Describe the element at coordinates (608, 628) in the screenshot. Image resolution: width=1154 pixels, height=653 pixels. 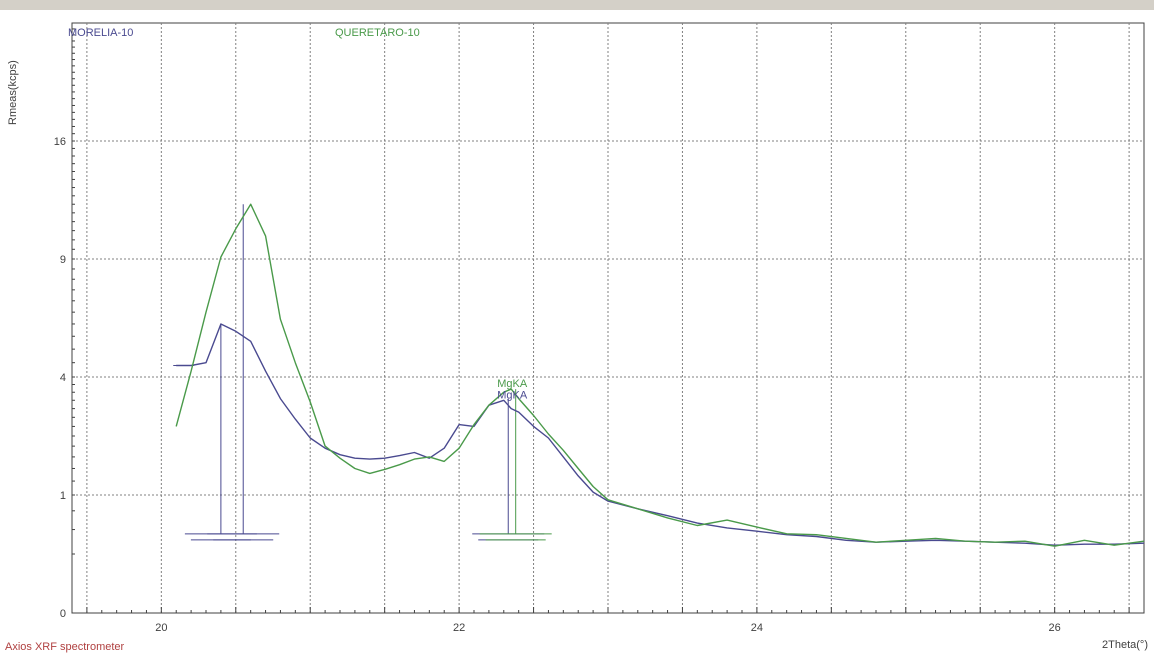
I see `x-tick-labels: 20 22 24 26` at that location.